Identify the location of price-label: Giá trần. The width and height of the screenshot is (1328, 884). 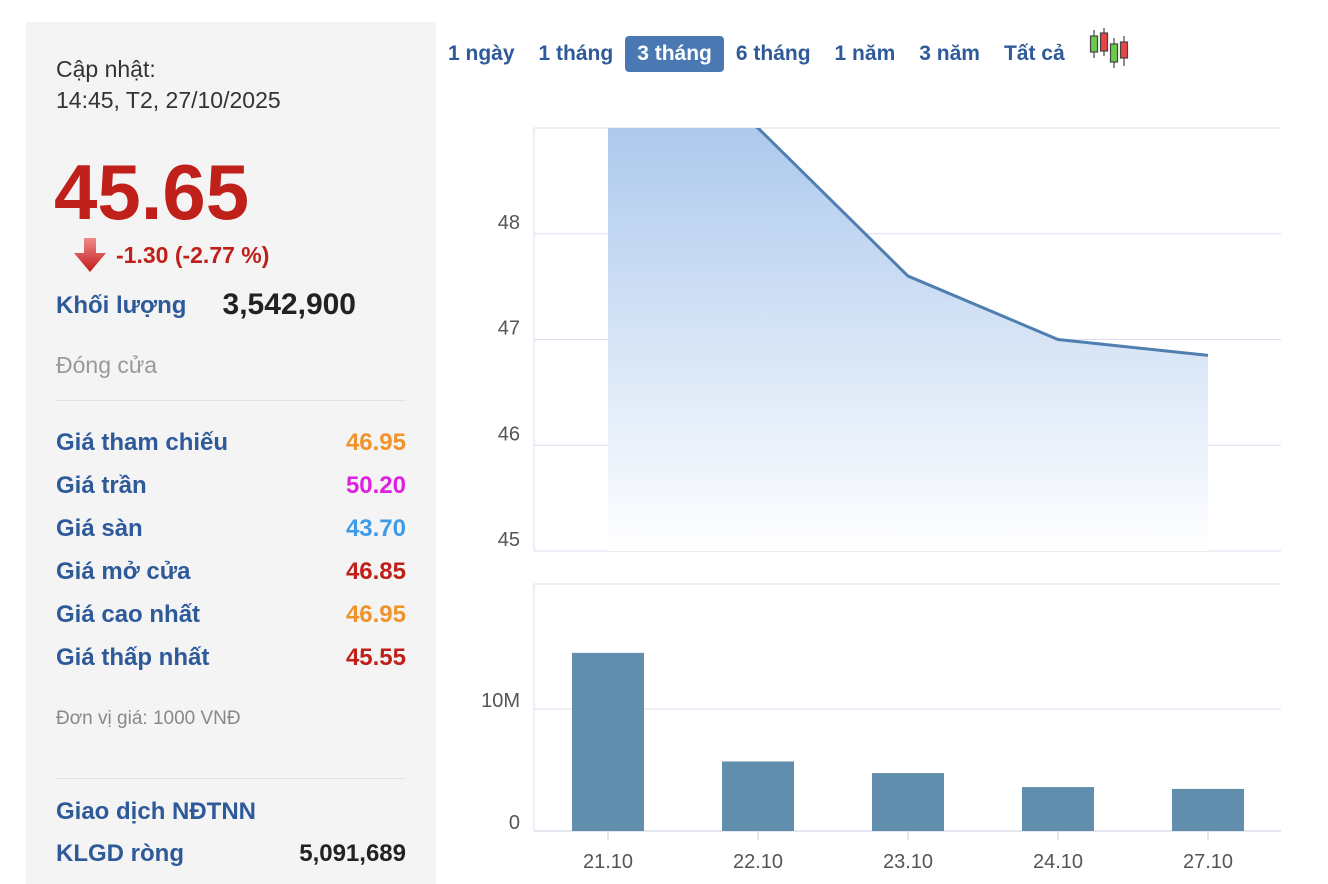
(101, 485).